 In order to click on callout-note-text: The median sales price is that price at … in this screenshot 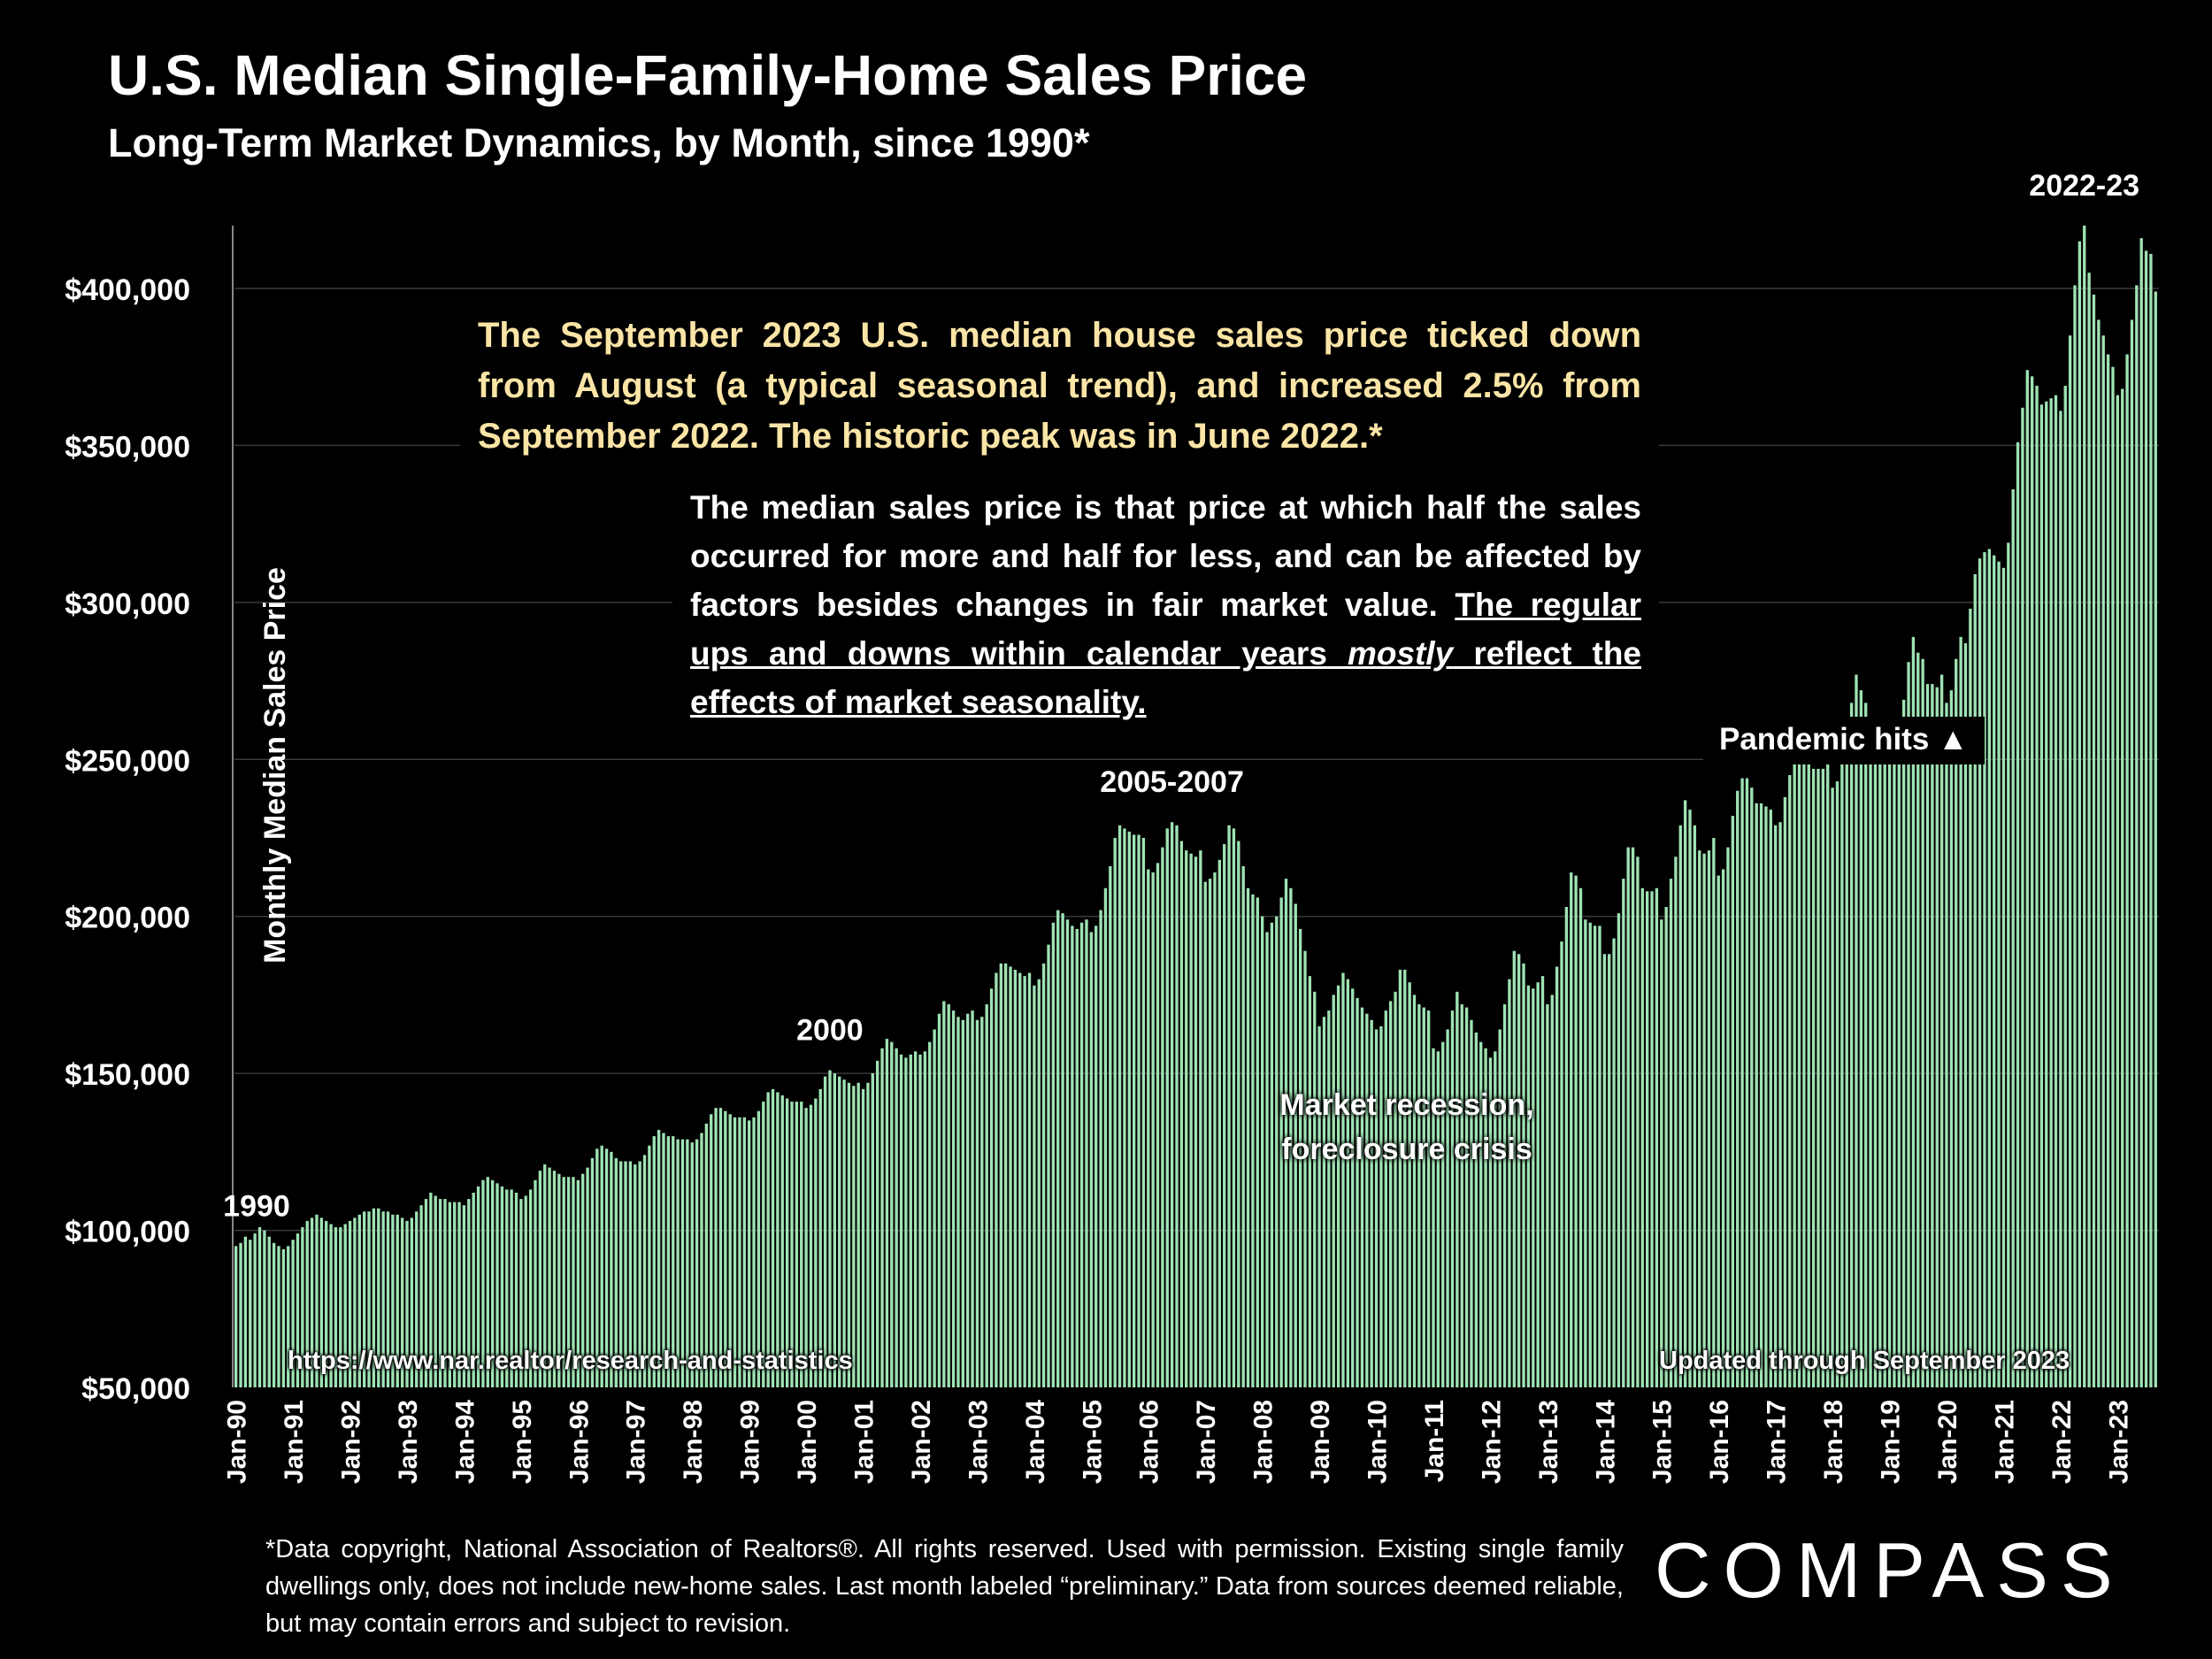, I will do `click(1165, 556)`.